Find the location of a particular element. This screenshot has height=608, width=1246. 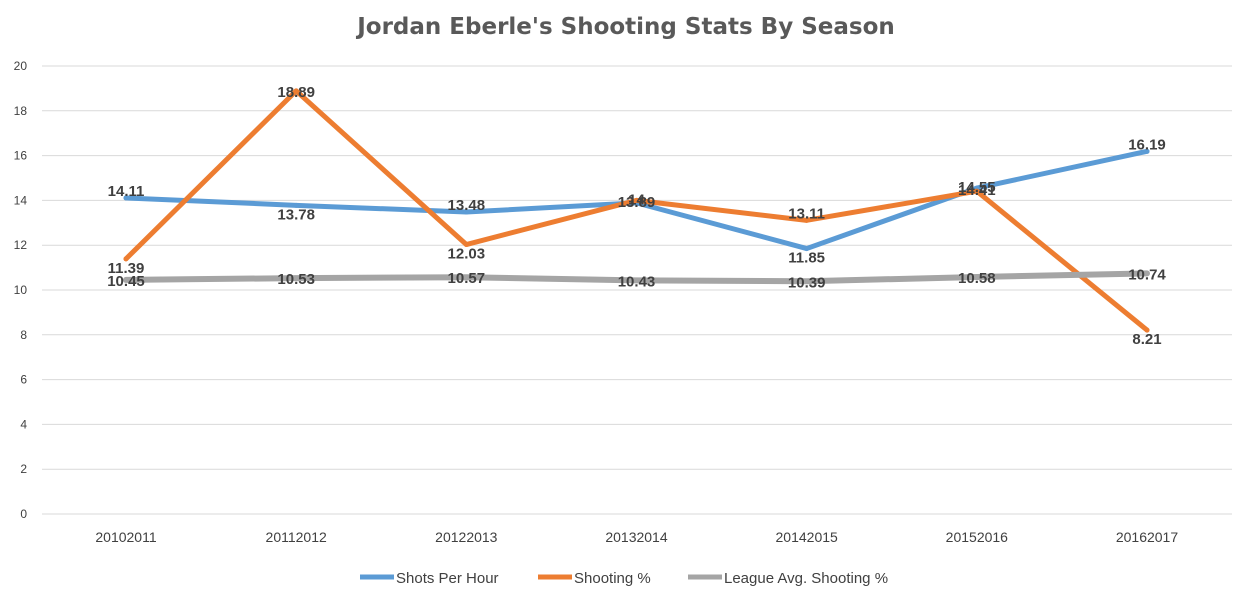

data-label: 16.19 is located at coordinates (1147, 144).